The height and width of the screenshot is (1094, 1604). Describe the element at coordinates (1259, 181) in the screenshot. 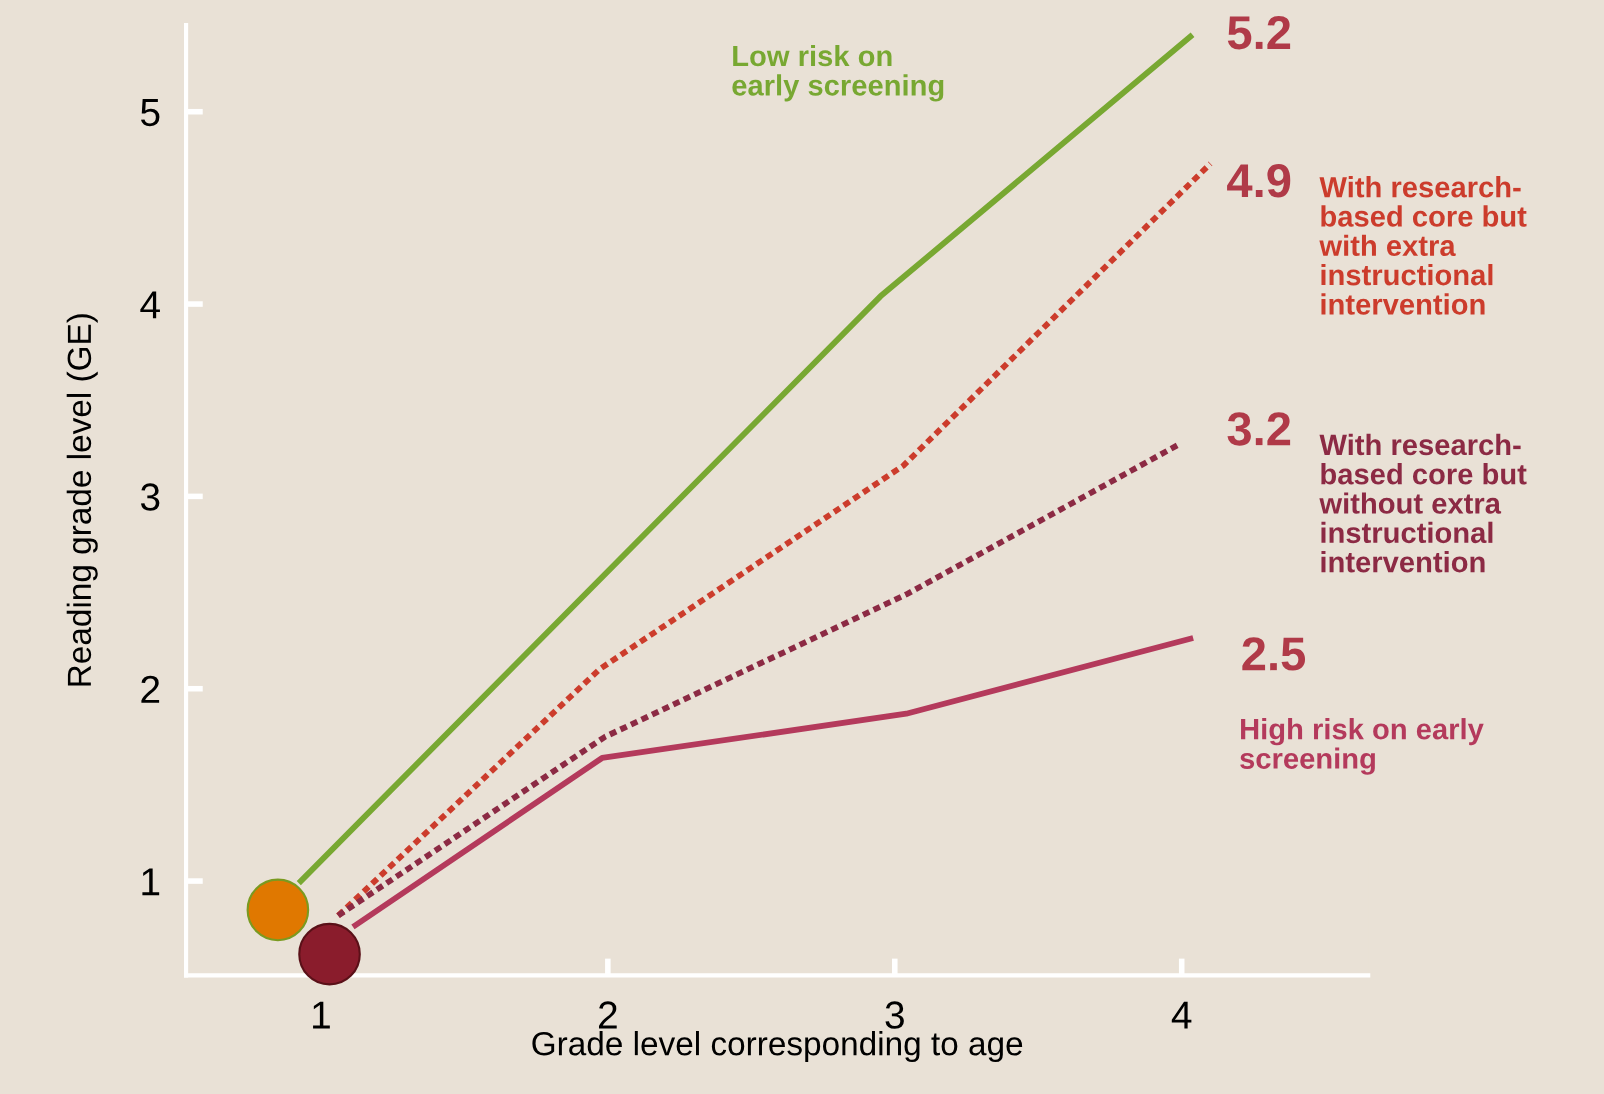

I see `annotation: 4.9` at that location.